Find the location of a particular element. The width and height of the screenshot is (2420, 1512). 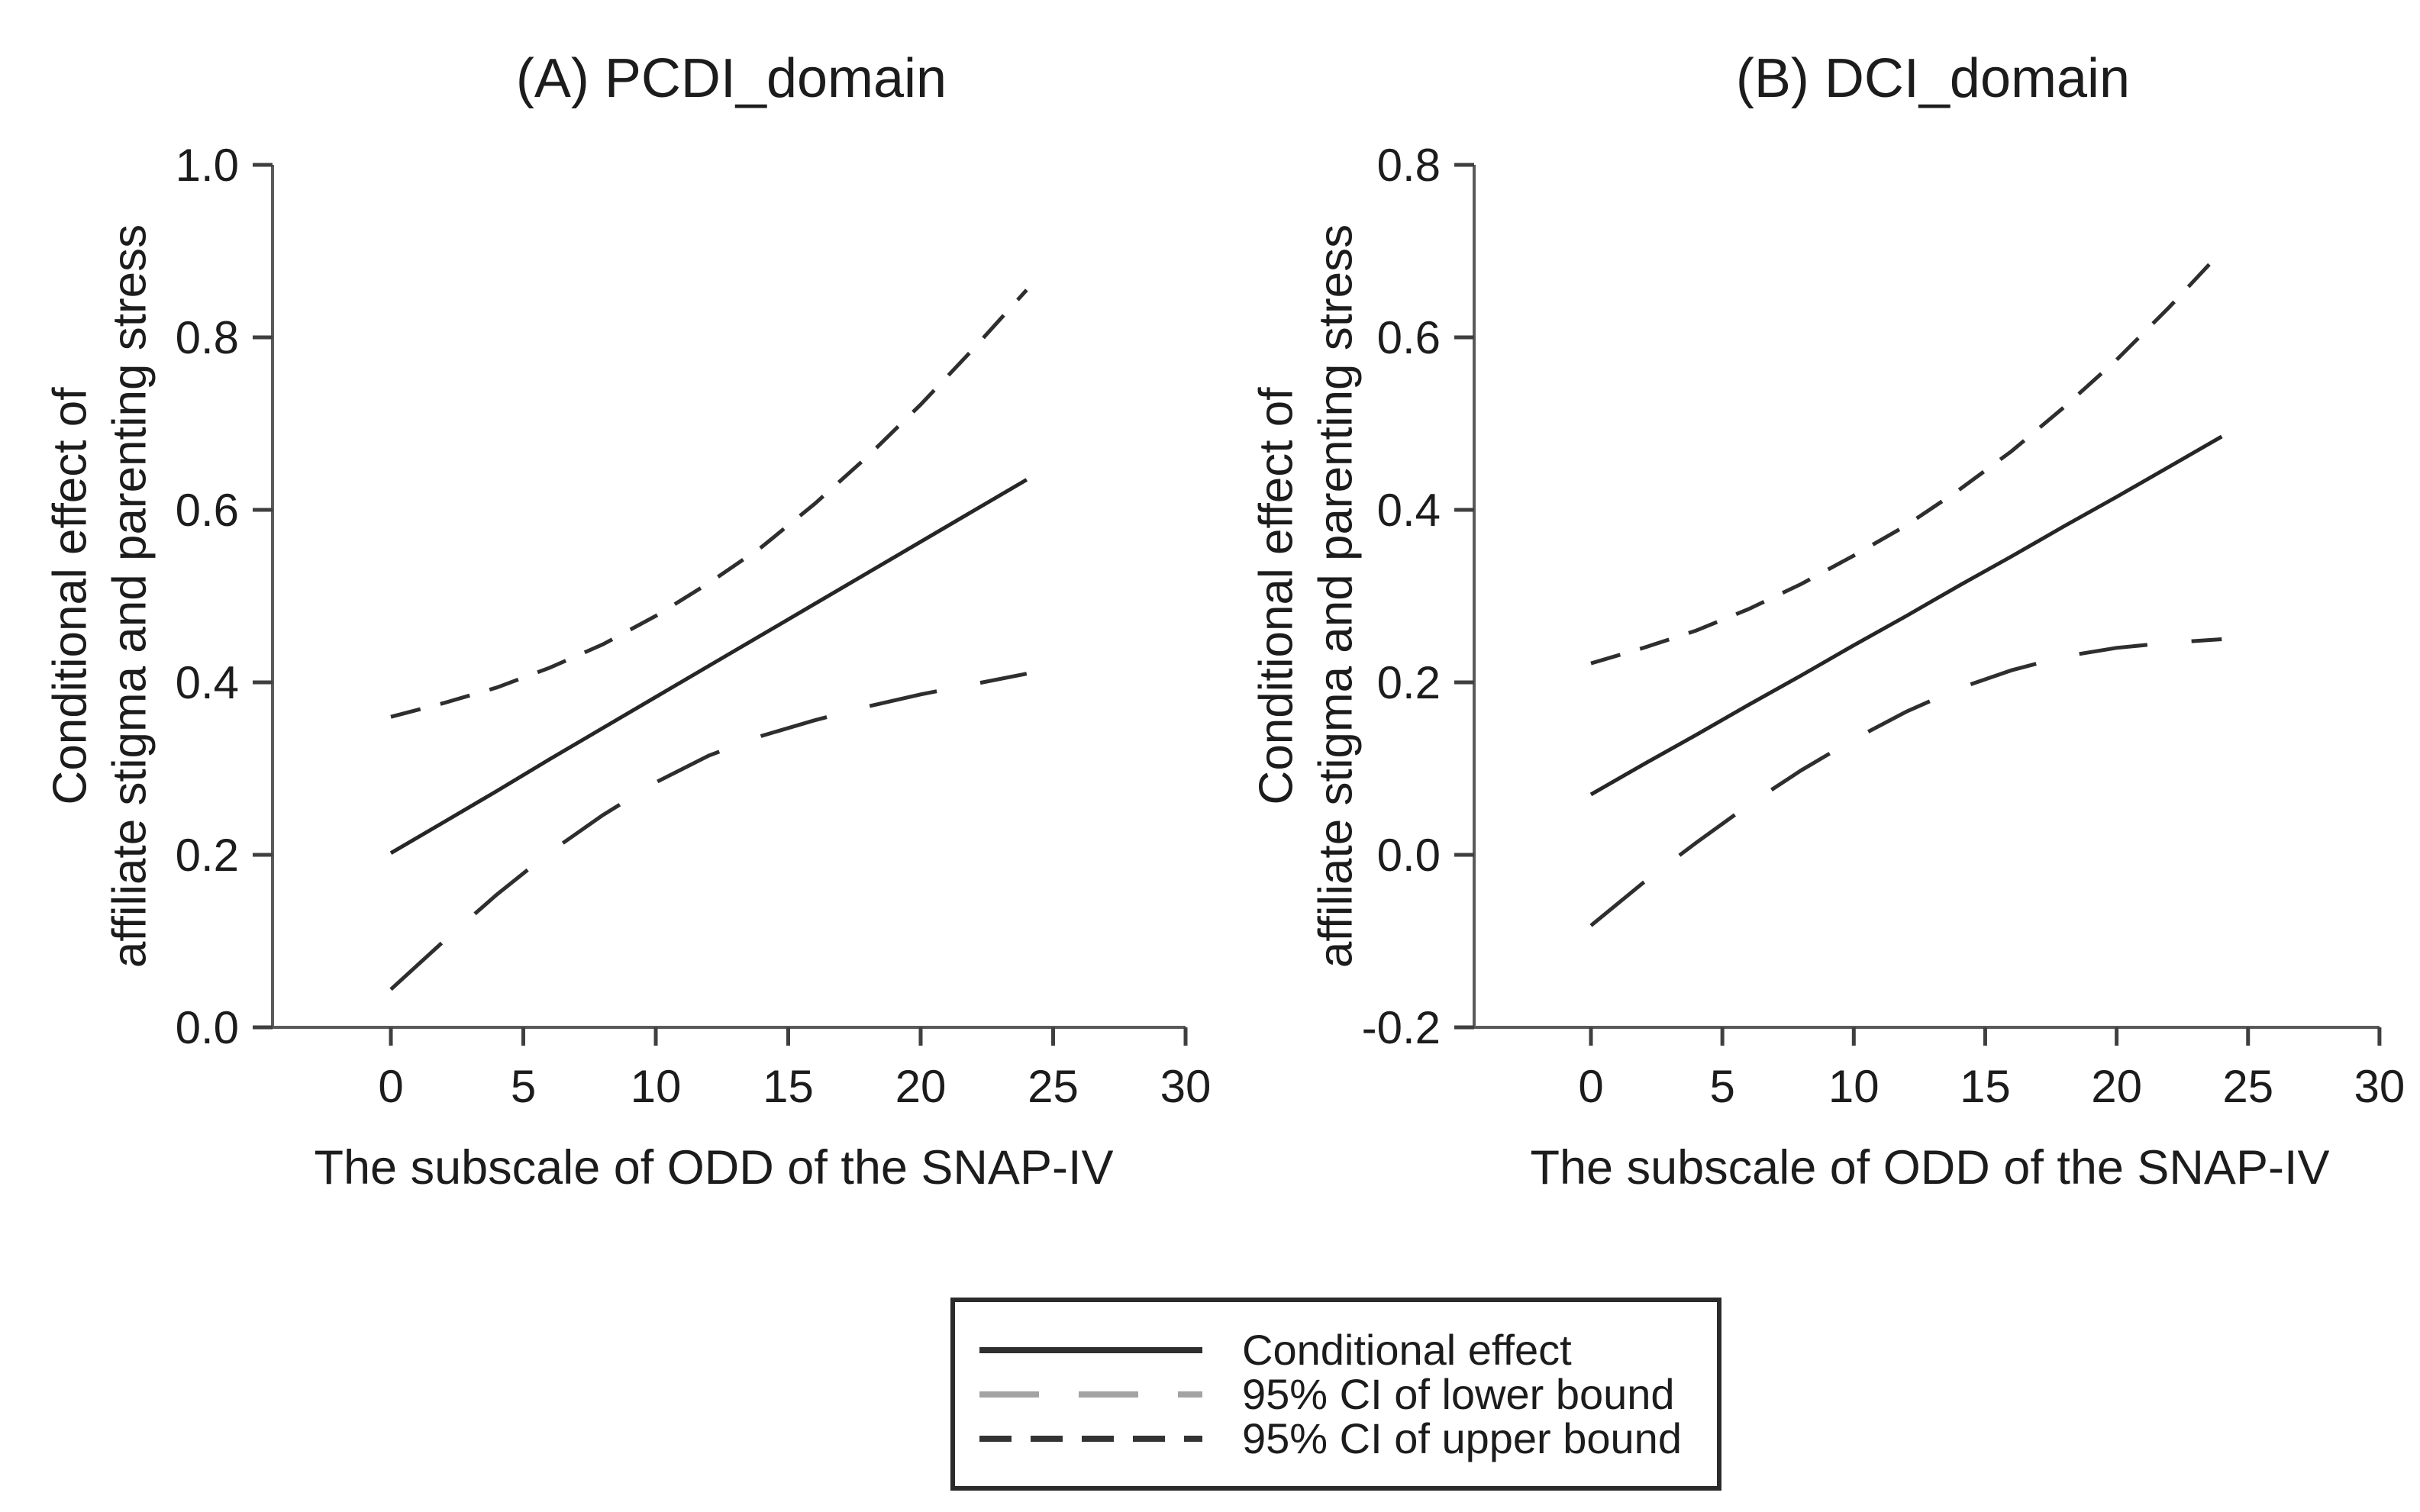

panel-a-xlabel: The subscale of ODD of the SNAP-IV is located at coordinates (714, 1167).